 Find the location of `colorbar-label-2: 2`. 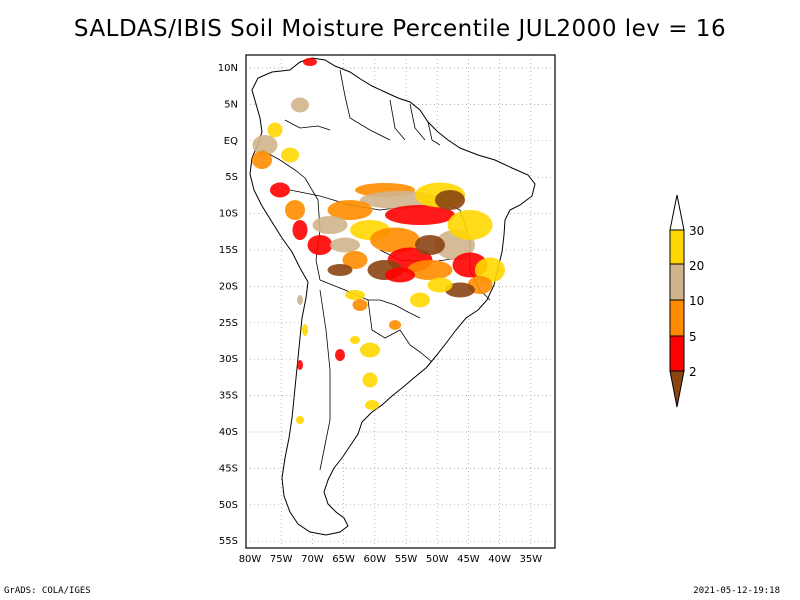

colorbar-label-2: 2 is located at coordinates (693, 372).